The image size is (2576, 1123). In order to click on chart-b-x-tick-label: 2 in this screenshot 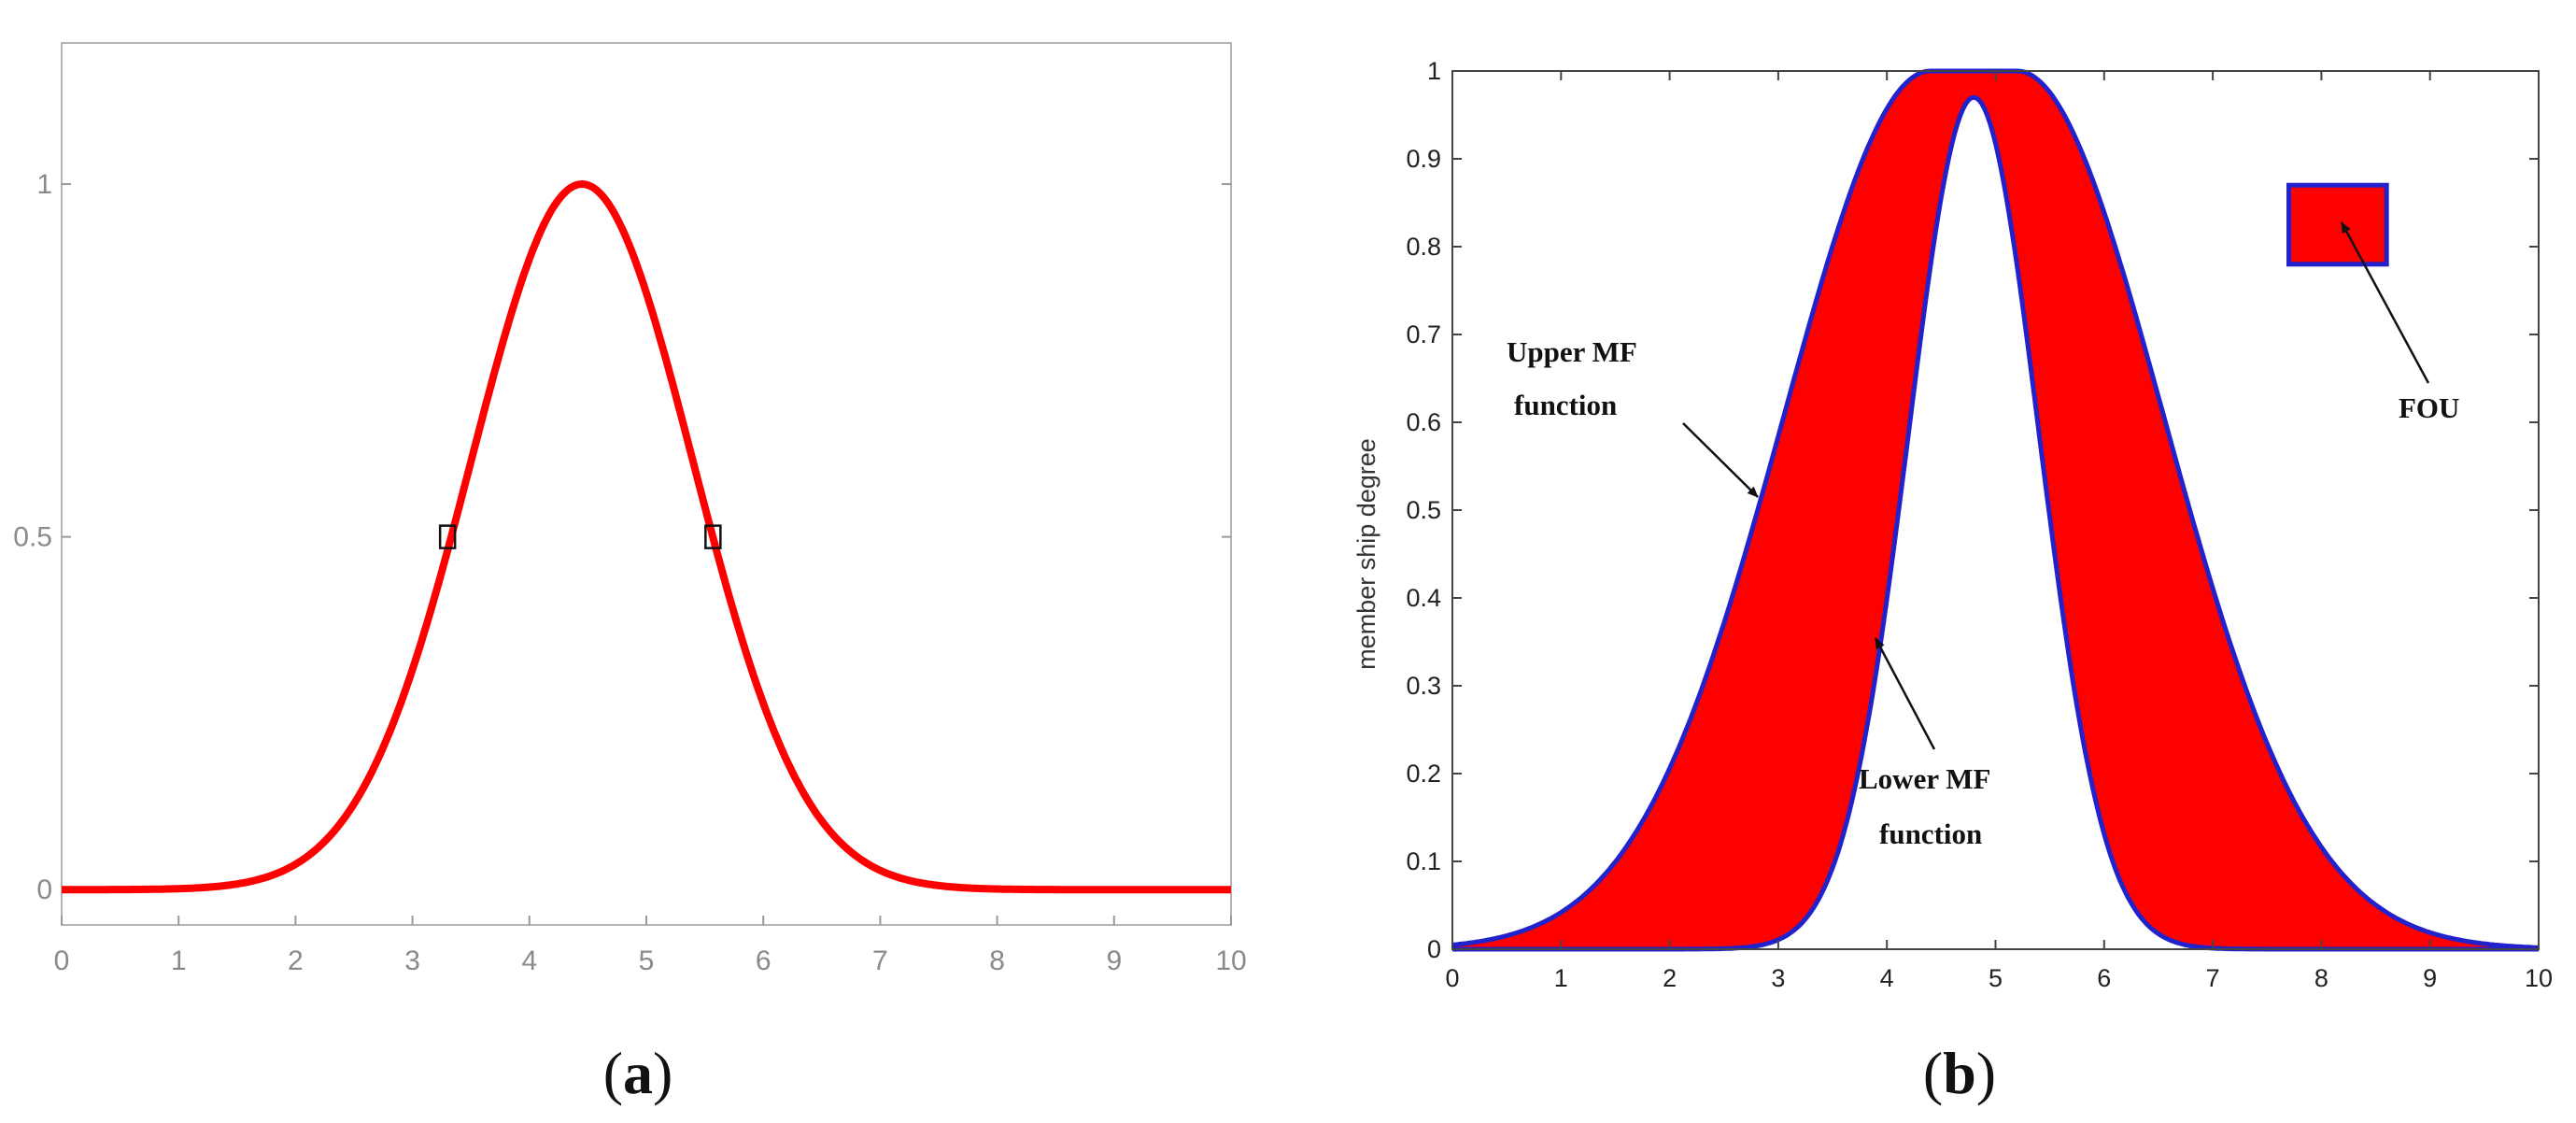, I will do `click(1670, 978)`.